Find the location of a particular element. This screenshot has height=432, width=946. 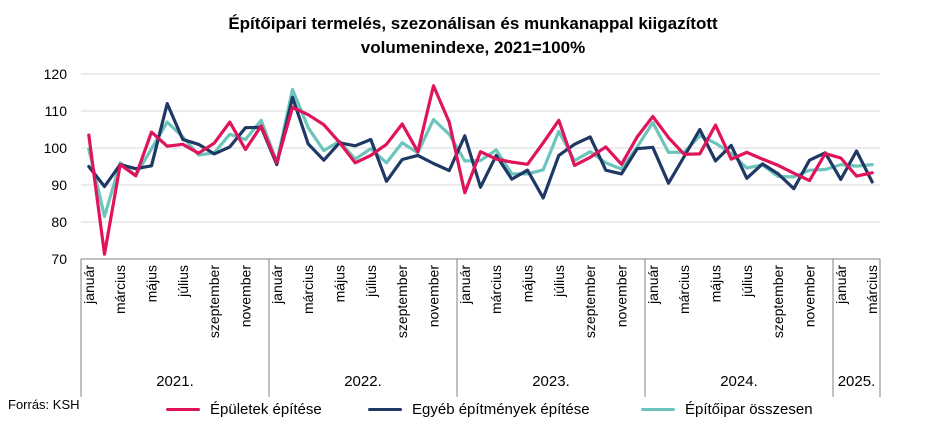

legend-swatch-other is located at coordinates (385, 409).